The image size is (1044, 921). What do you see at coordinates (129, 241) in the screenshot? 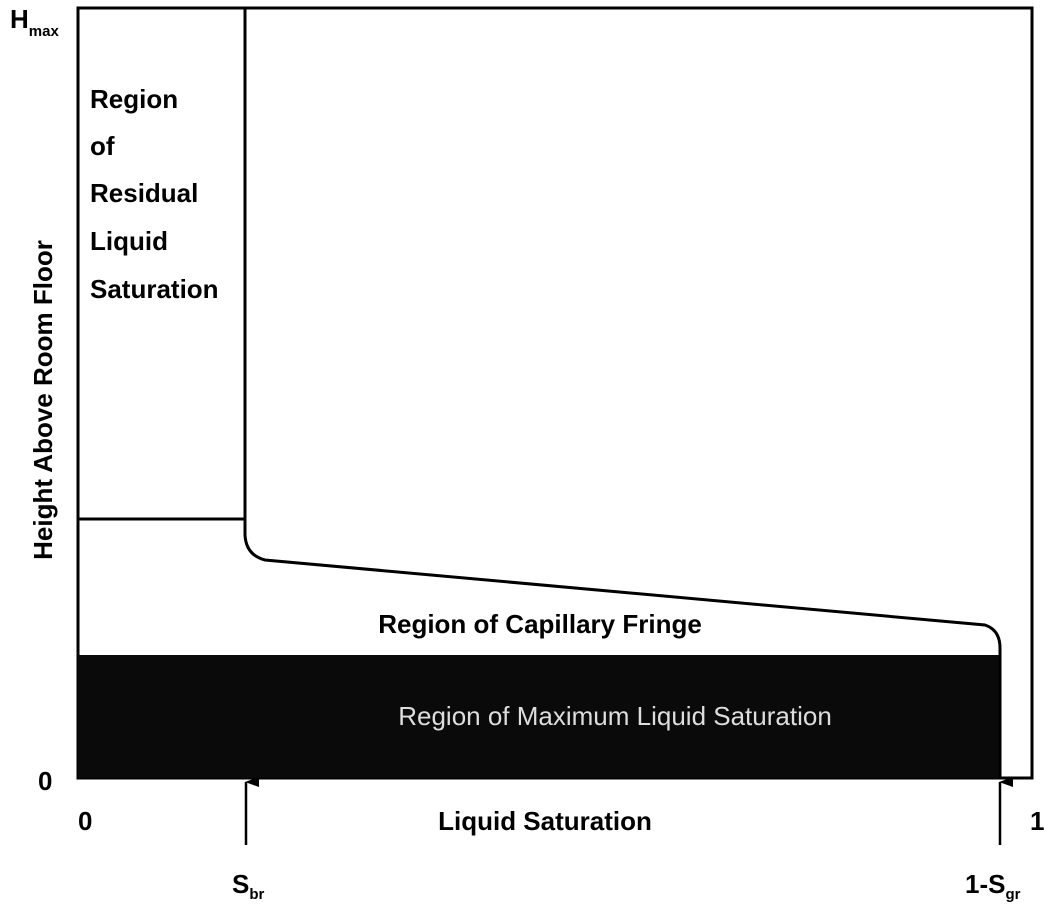
I see `residual-text: Liquid` at bounding box center [129, 241].